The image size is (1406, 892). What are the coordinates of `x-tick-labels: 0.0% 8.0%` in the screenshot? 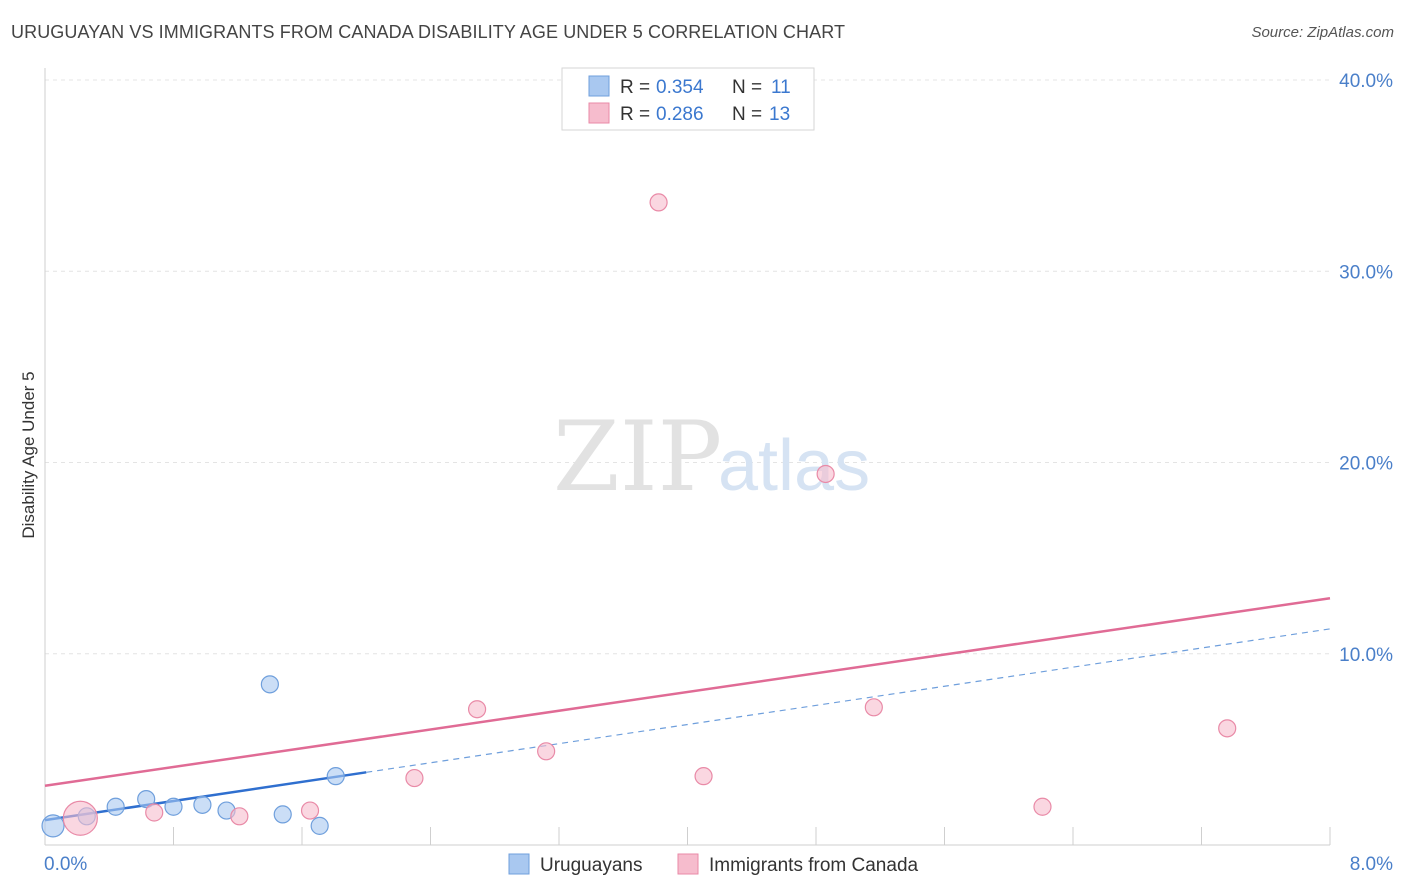 It's located at (718, 864).